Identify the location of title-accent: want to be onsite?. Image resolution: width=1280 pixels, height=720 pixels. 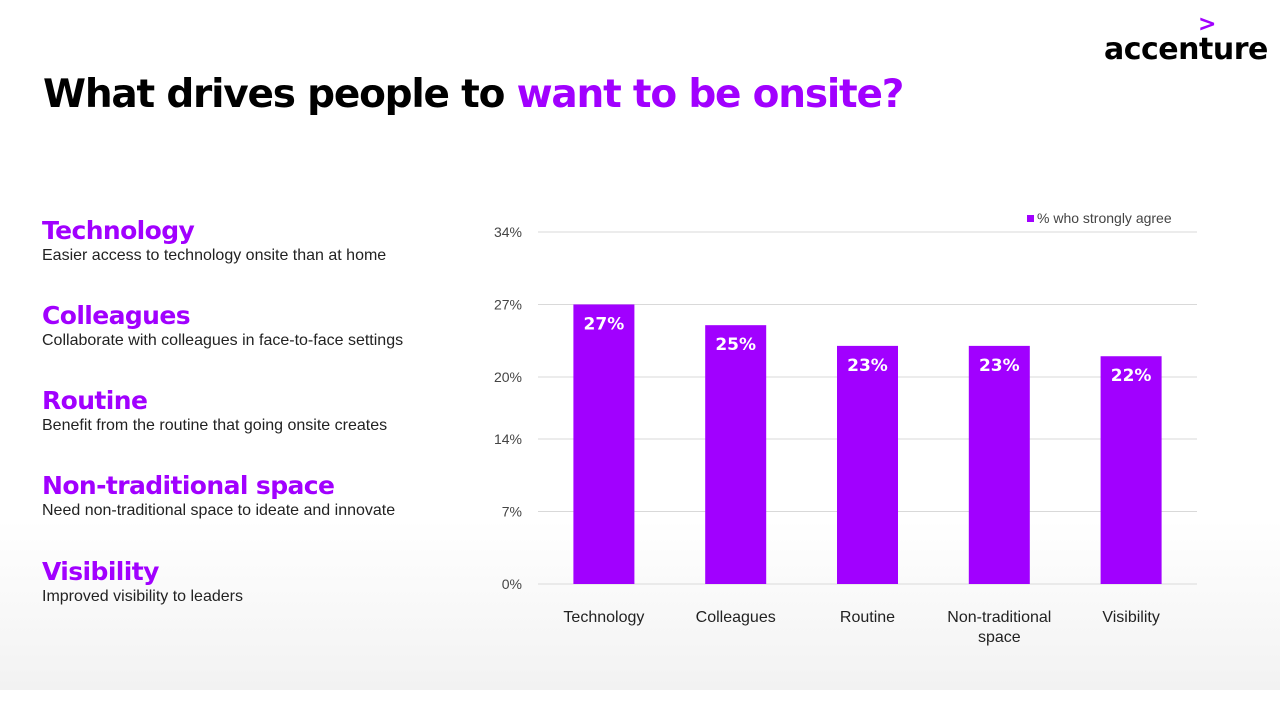
(710, 94).